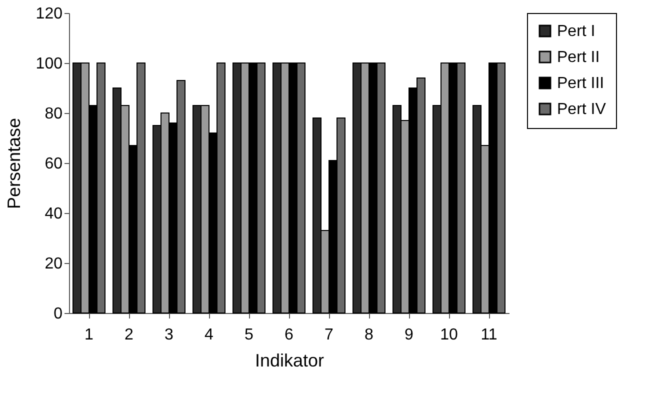 This screenshot has height=410, width=655. What do you see at coordinates (581, 109) in the screenshot?
I see `legend-label: Pert IV` at bounding box center [581, 109].